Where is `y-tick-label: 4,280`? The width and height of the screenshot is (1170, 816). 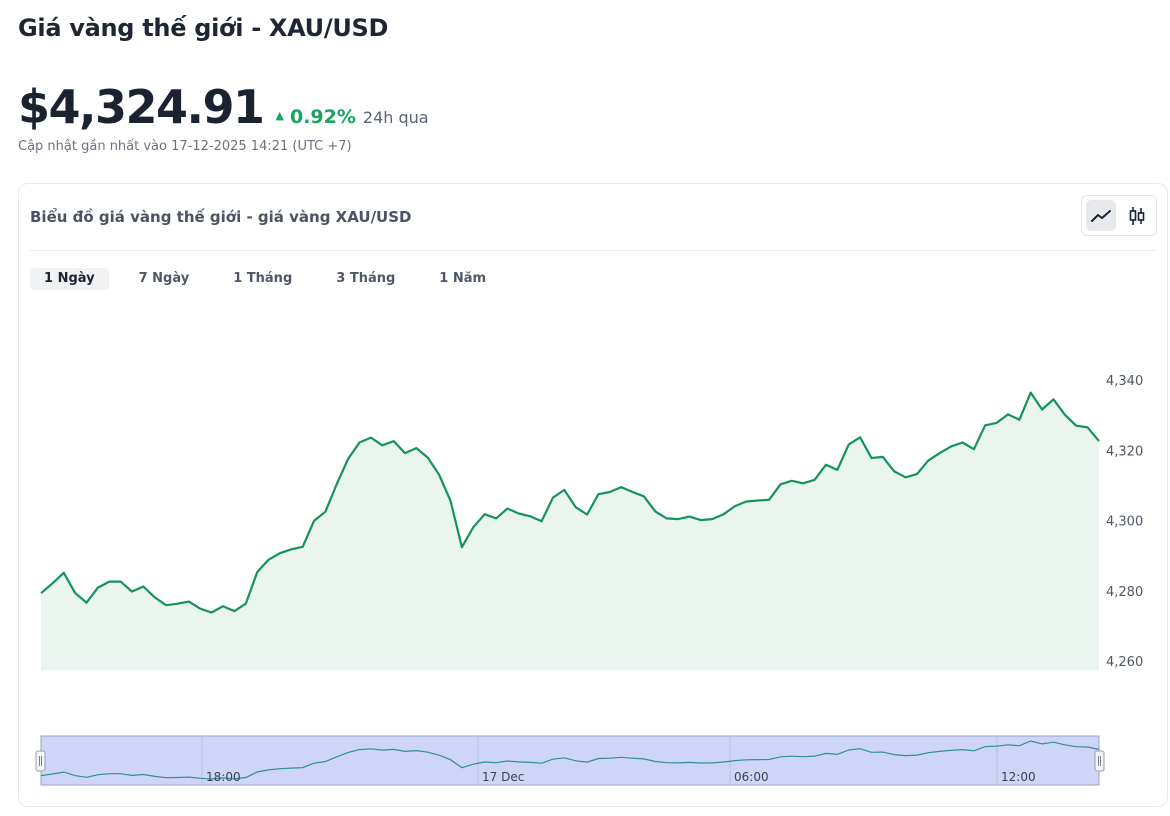
y-tick-label: 4,280 is located at coordinates (1124, 592).